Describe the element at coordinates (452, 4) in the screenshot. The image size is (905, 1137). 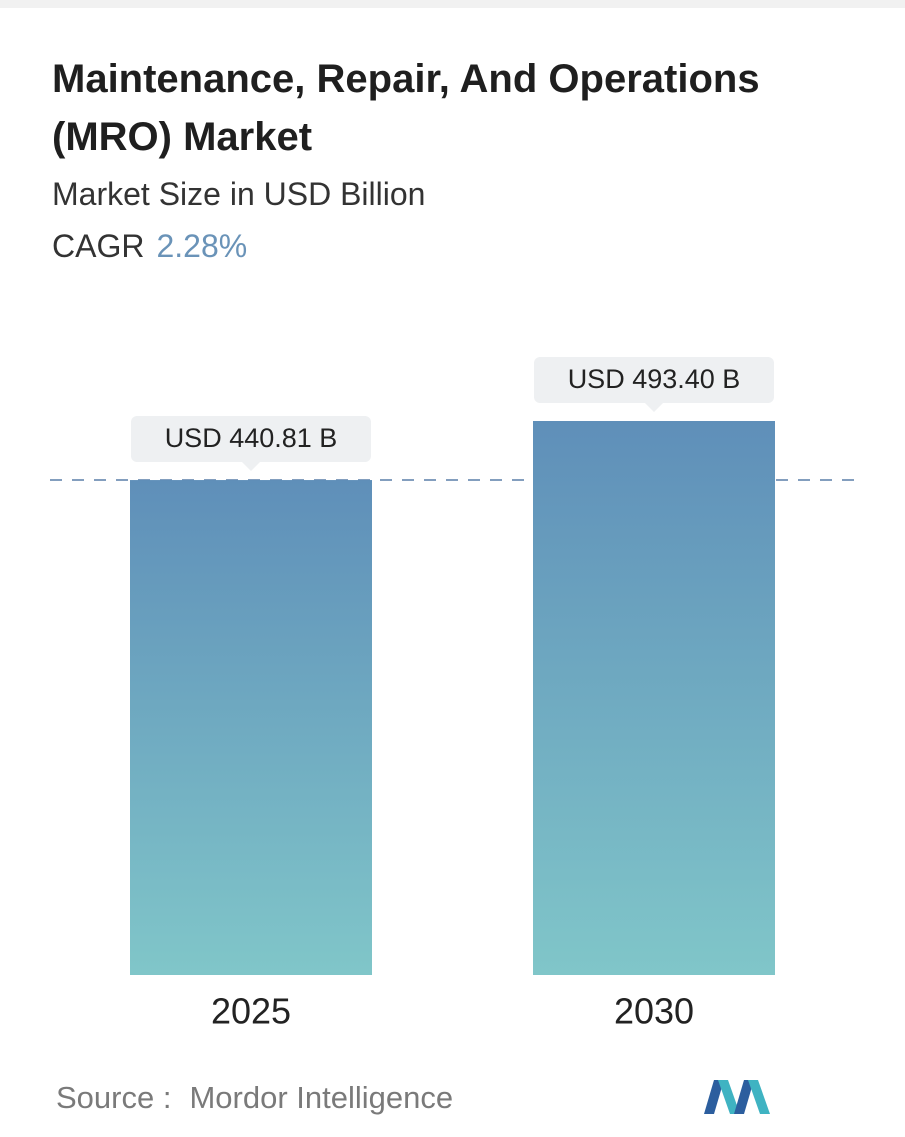
I see `top-bar` at that location.